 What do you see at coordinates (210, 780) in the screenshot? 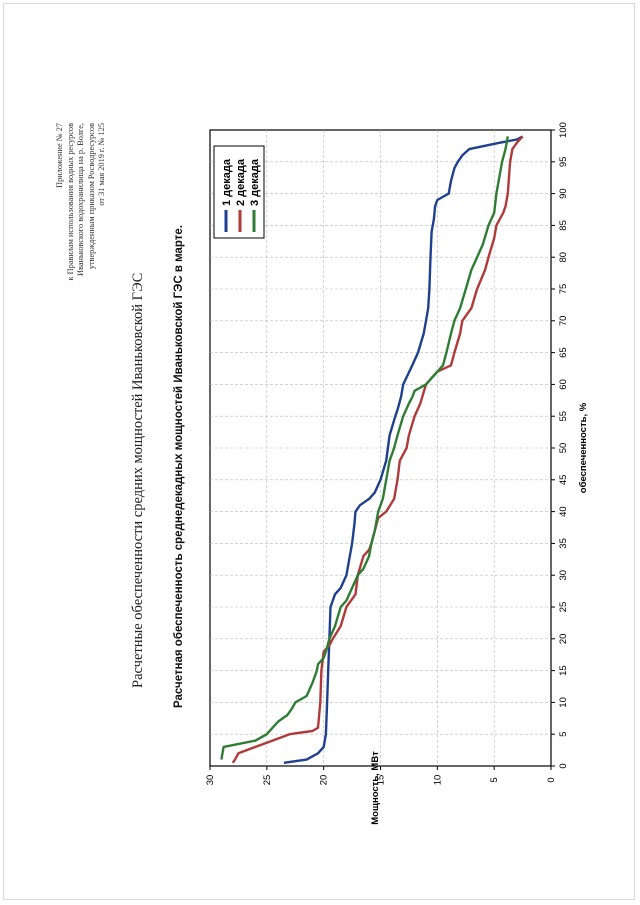
I see `y-tick-label: 30` at bounding box center [210, 780].